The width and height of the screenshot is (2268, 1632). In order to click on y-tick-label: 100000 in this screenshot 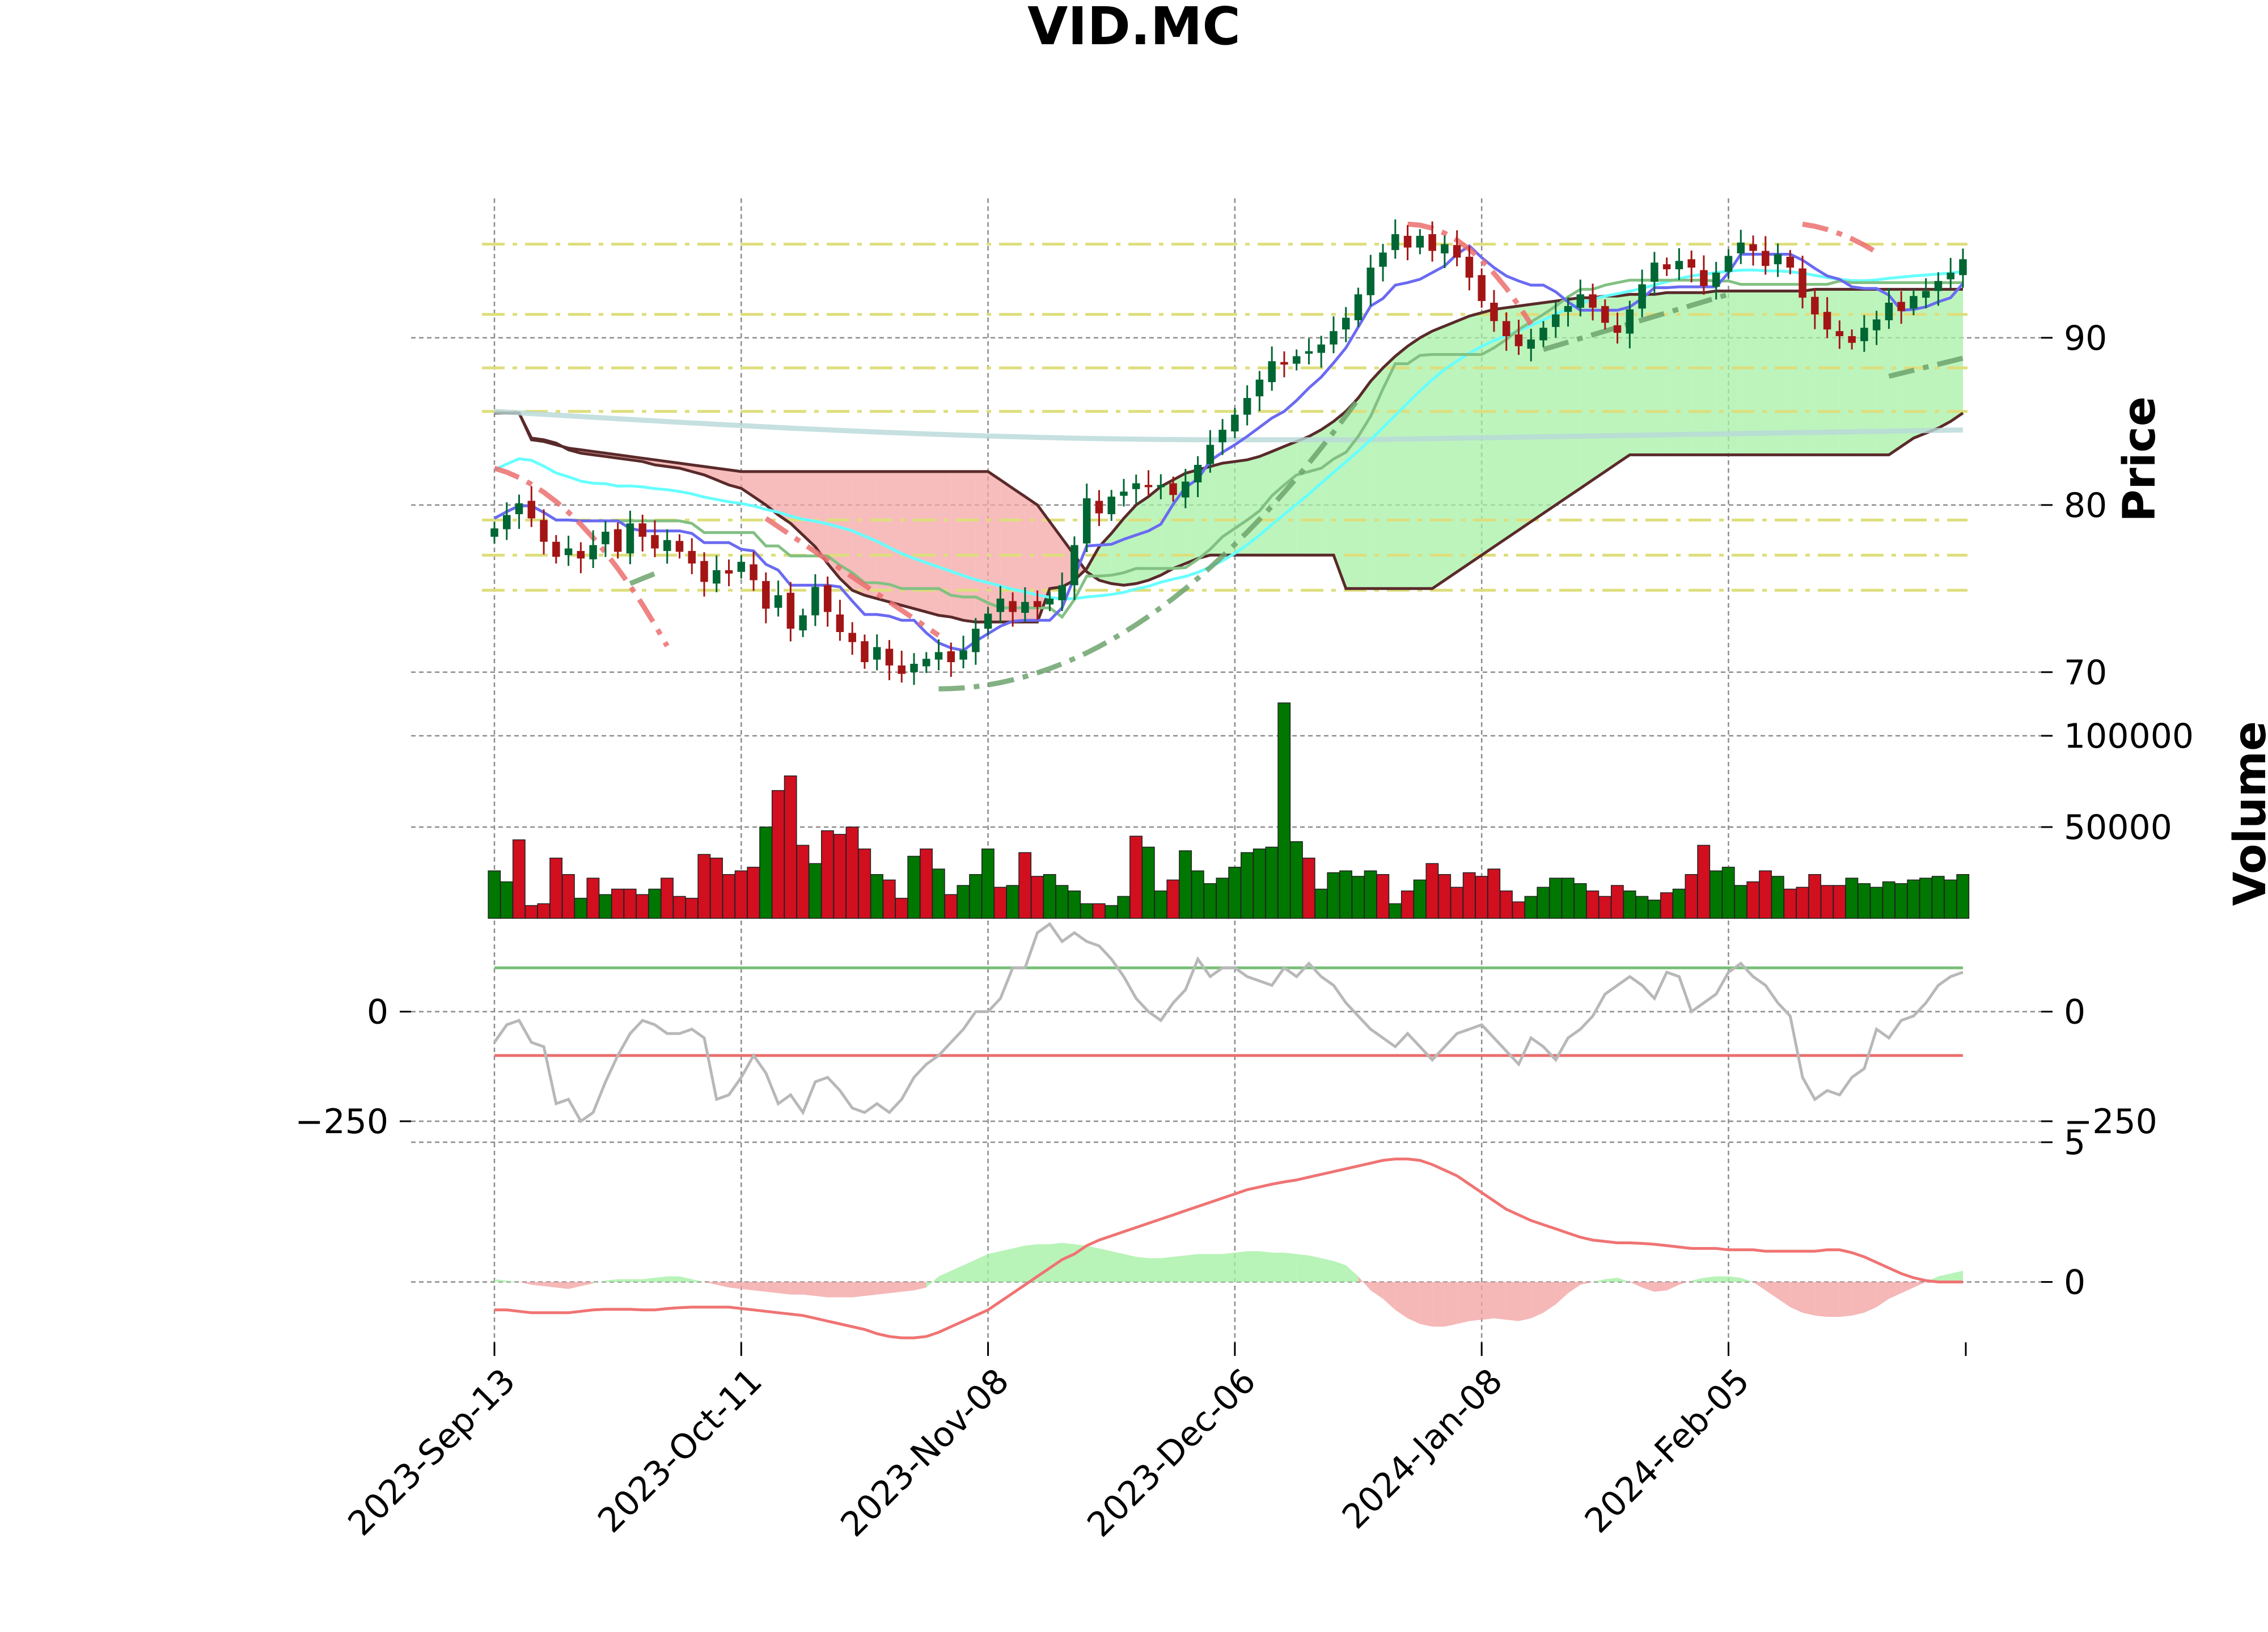, I will do `click(2129, 736)`.